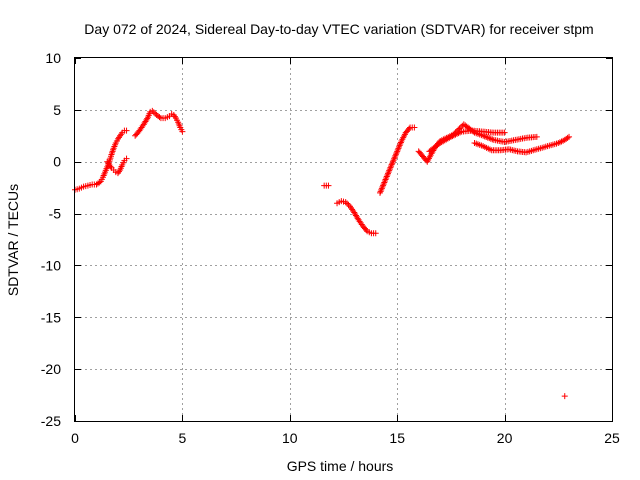 The width and height of the screenshot is (640, 480). Describe the element at coordinates (13, 240) in the screenshot. I see `y-axis-label: SDTVAR / TECUs` at that location.